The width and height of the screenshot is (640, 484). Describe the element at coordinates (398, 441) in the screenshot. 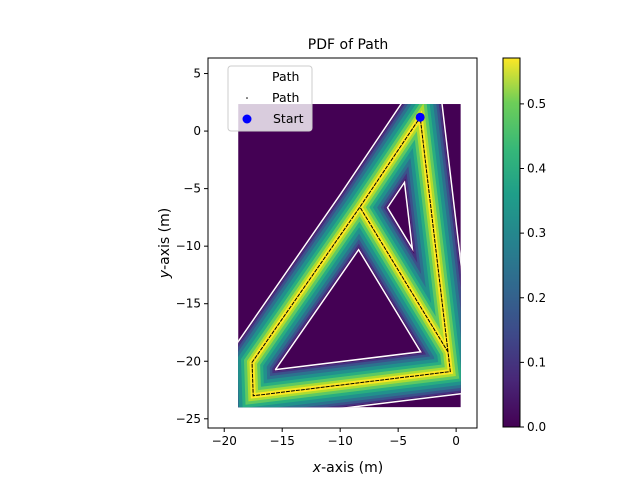

I see `x-tick-label: −5` at that location.